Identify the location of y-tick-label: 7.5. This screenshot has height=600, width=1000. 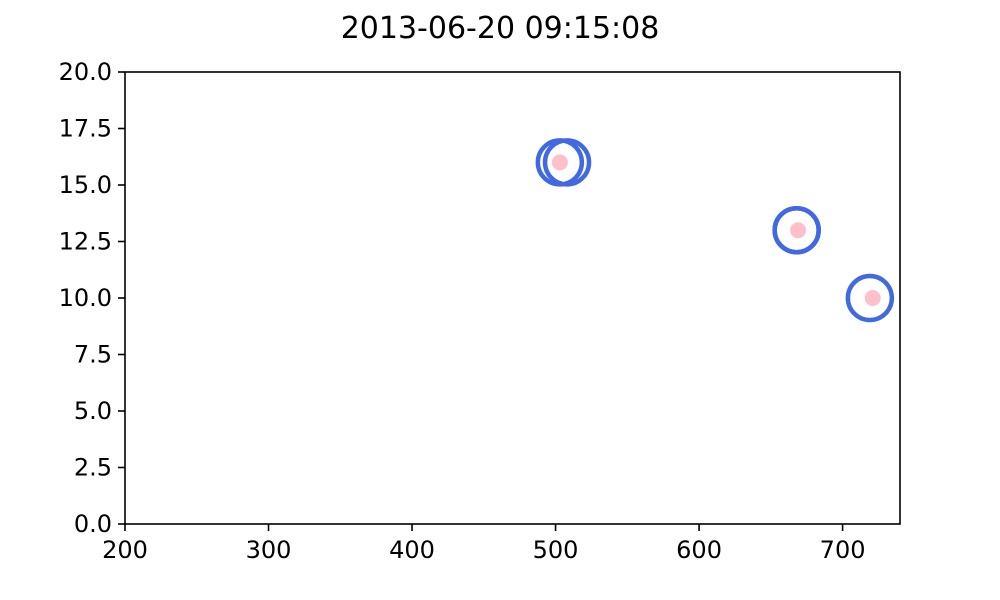
(93, 355).